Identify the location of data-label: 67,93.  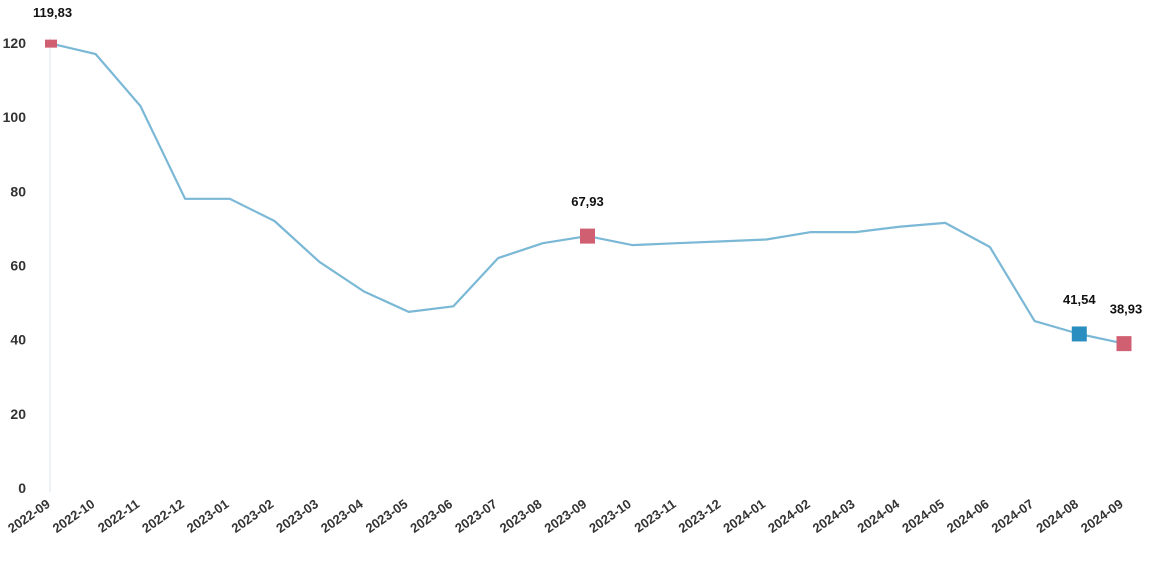
(587, 201).